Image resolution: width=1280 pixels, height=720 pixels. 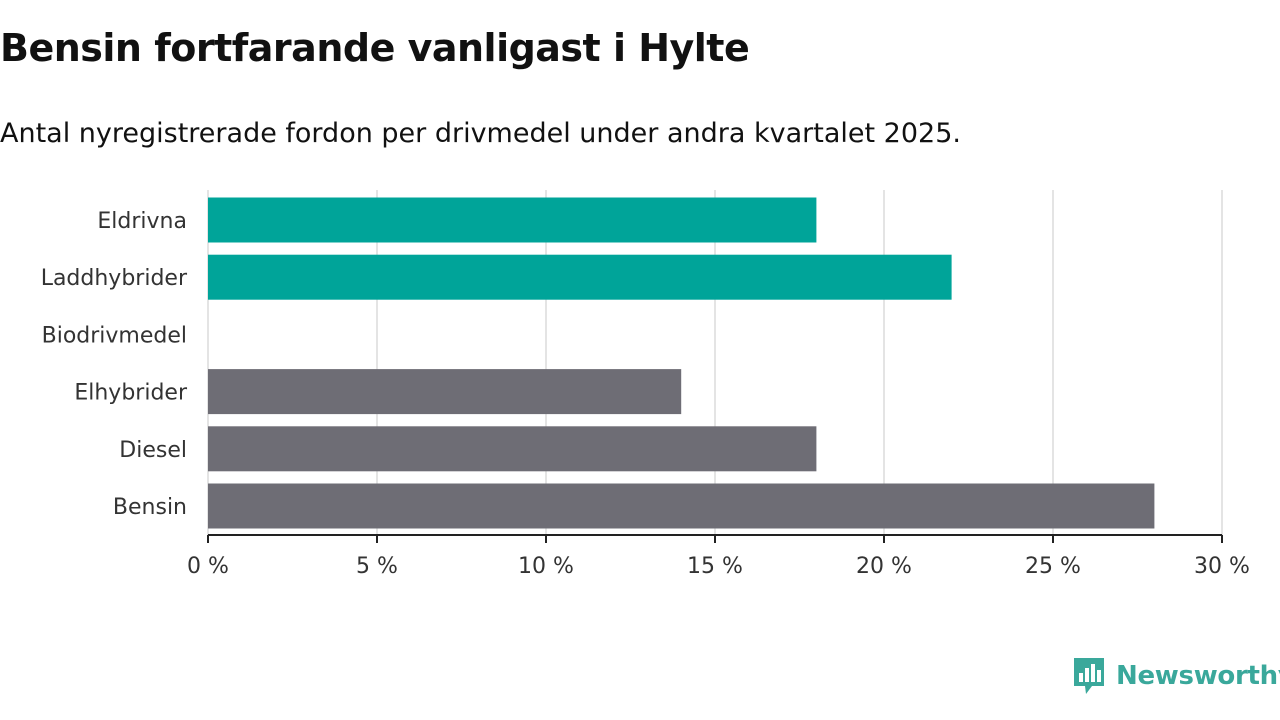 I want to click on x-tick-label: 20 %, so click(x=884, y=566).